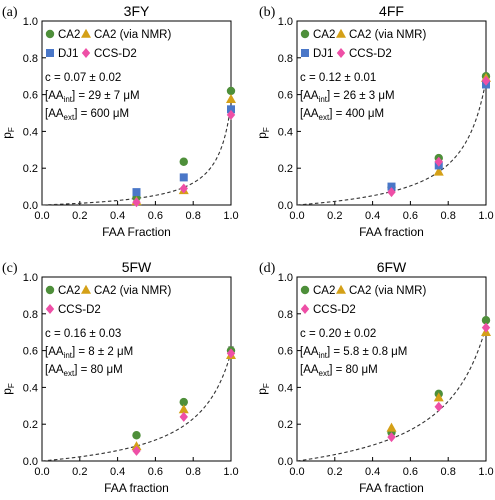 Image resolution: width=495 pixels, height=500 pixels. I want to click on y-tick-label: 0.0, so click(285, 462).